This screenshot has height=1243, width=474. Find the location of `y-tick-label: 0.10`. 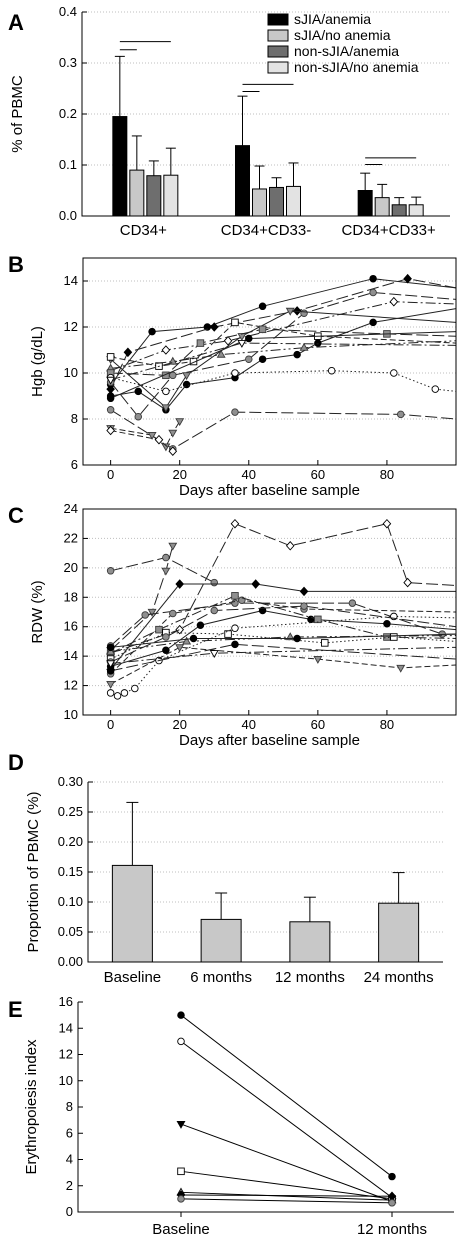

y-tick-label: 0.10 is located at coordinates (70, 901).